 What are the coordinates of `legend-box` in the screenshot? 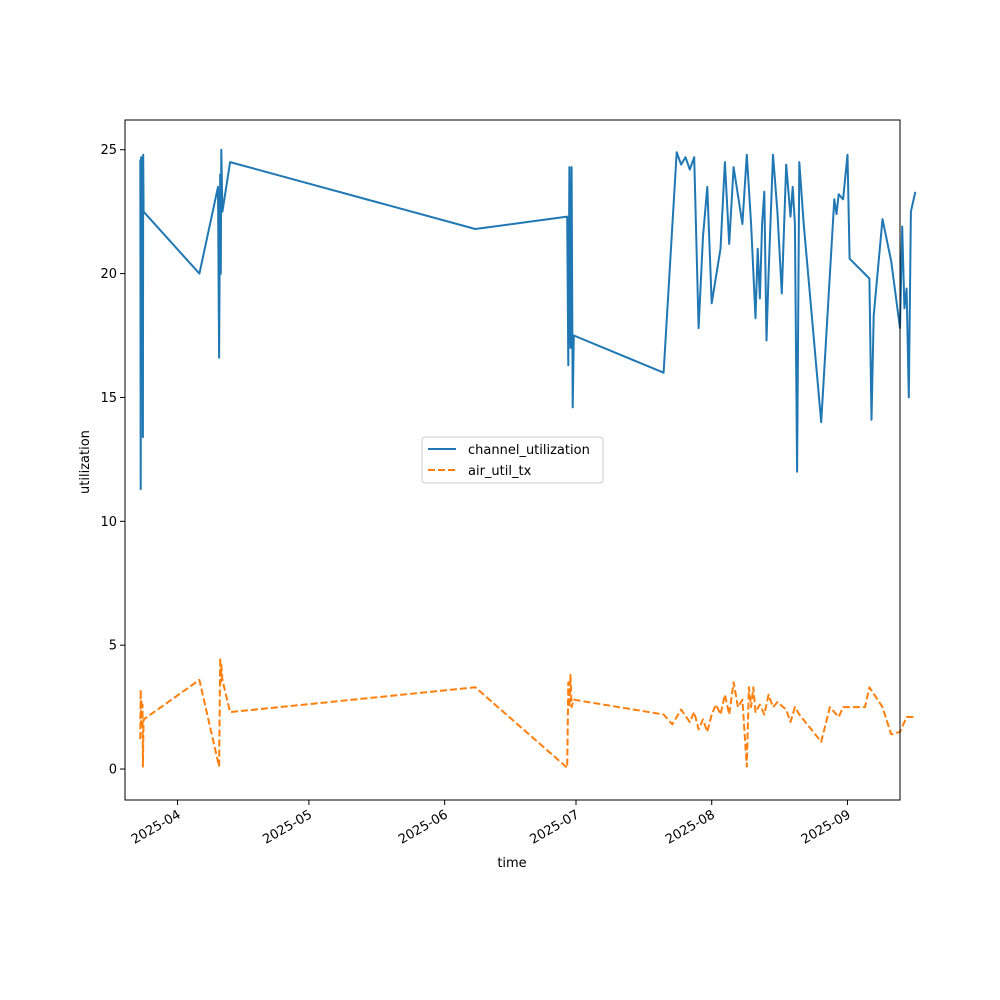 It's located at (512, 460).